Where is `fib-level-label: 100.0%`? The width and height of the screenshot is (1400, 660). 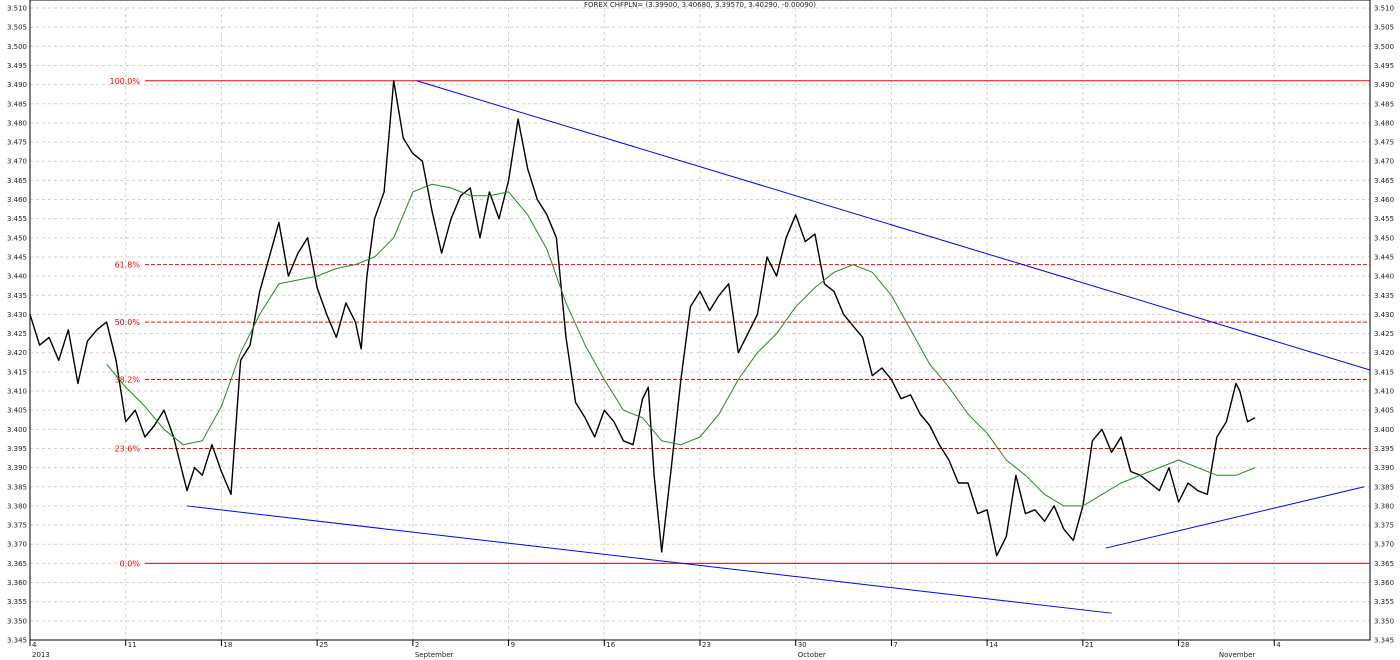
fib-level-label: 100.0% is located at coordinates (124, 81).